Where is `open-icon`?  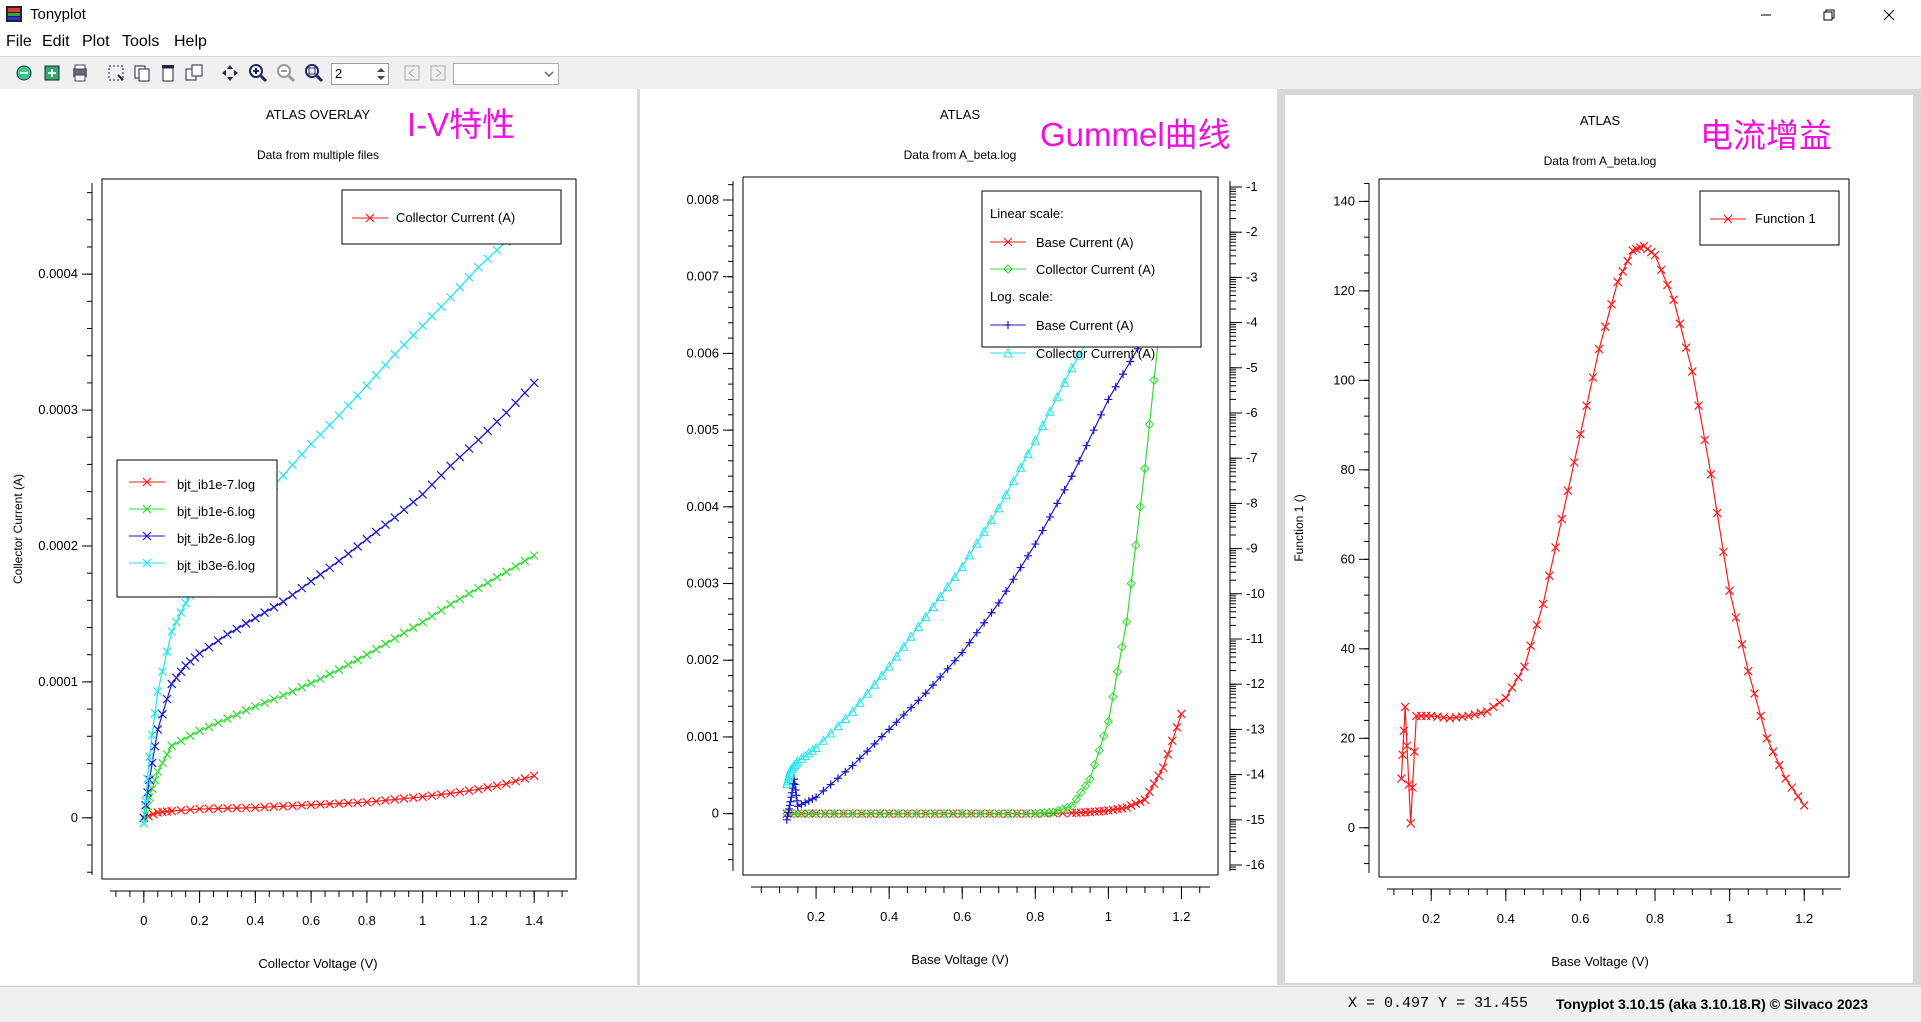 open-icon is located at coordinates (24, 73).